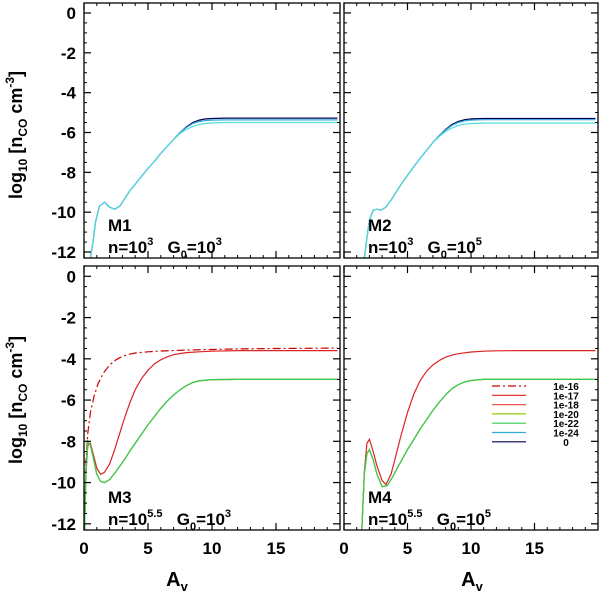 The image size is (600, 600). I want to click on xtick-label-m4-10: 10, so click(471, 548).